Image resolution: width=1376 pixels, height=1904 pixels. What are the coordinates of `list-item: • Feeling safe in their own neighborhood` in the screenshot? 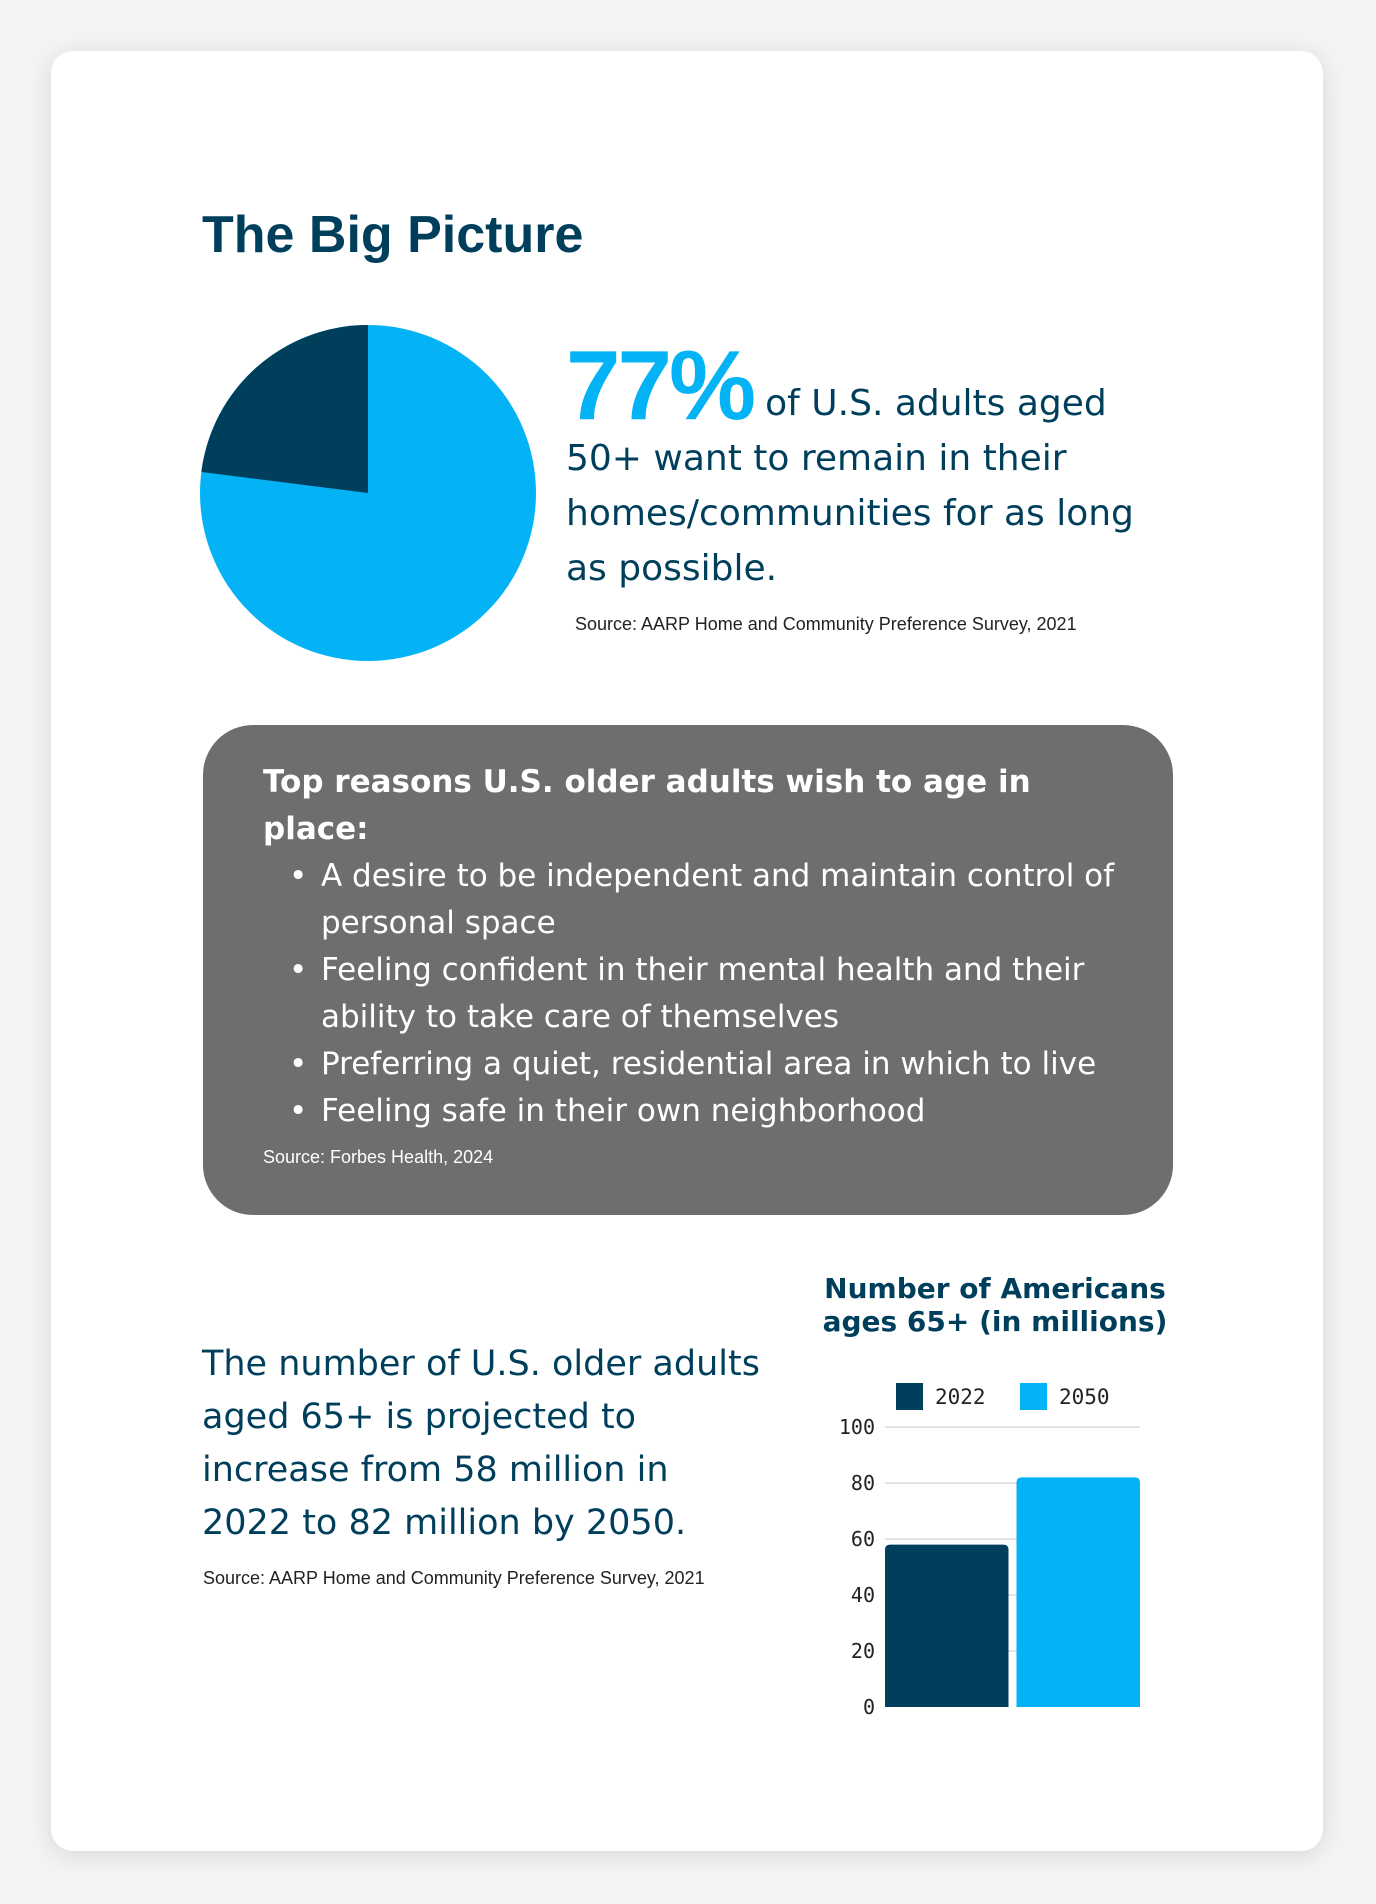 It's located at (693, 1111).